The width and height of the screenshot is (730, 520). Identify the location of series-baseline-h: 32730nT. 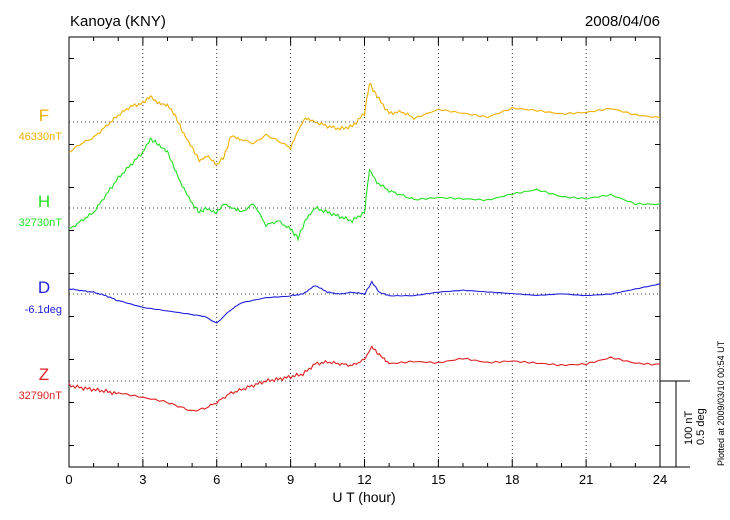
(41, 223).